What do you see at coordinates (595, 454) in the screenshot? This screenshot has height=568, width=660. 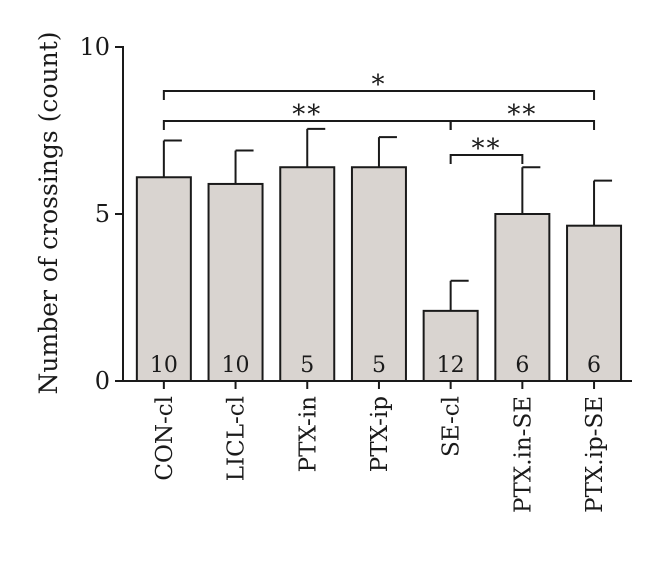 I see `x-tick-label: PTX.ip-SE` at bounding box center [595, 454].